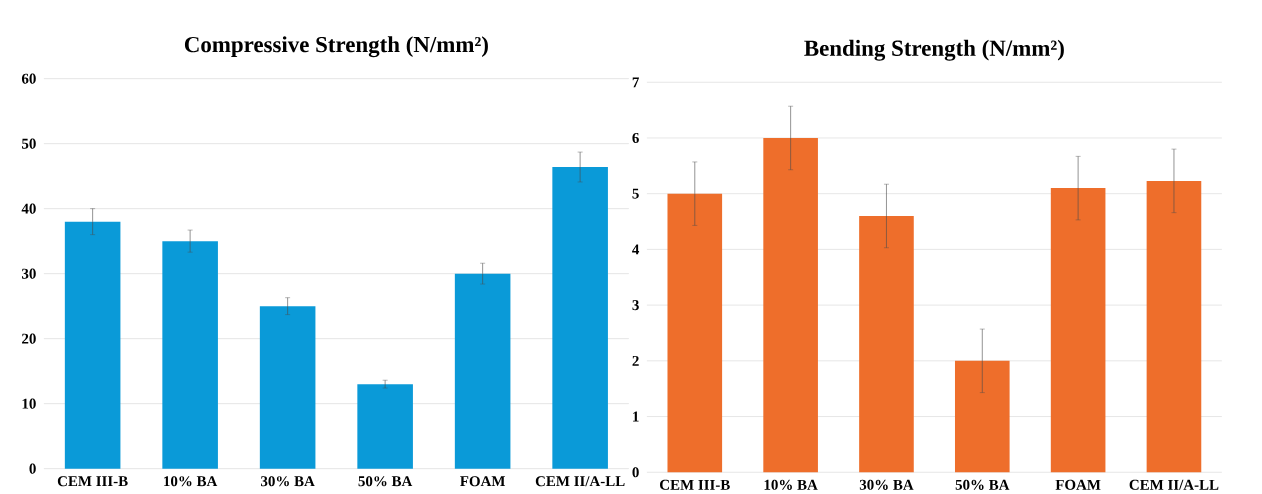  I want to click on y-tick-label: 1, so click(636, 416).